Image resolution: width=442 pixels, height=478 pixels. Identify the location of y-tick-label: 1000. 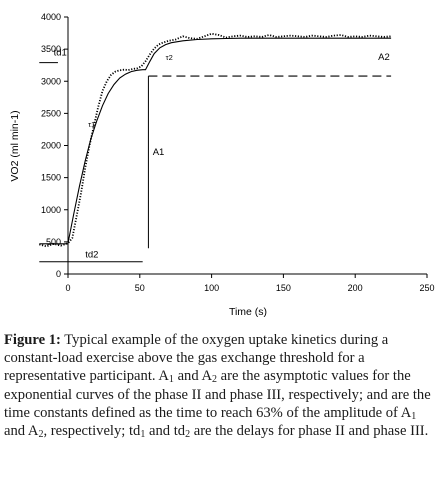
(51, 210).